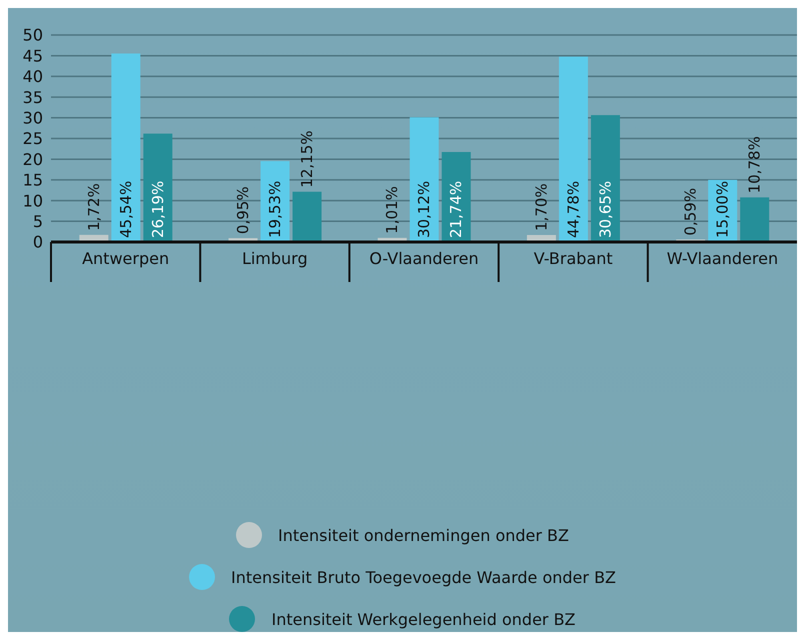 The image size is (805, 640). Describe the element at coordinates (37, 242) in the screenshot. I see `y-tick-label: 0` at that location.